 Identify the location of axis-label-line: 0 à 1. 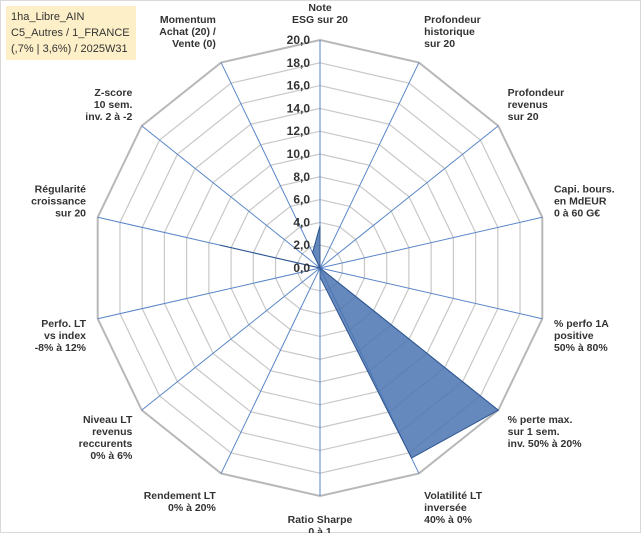
(320, 529).